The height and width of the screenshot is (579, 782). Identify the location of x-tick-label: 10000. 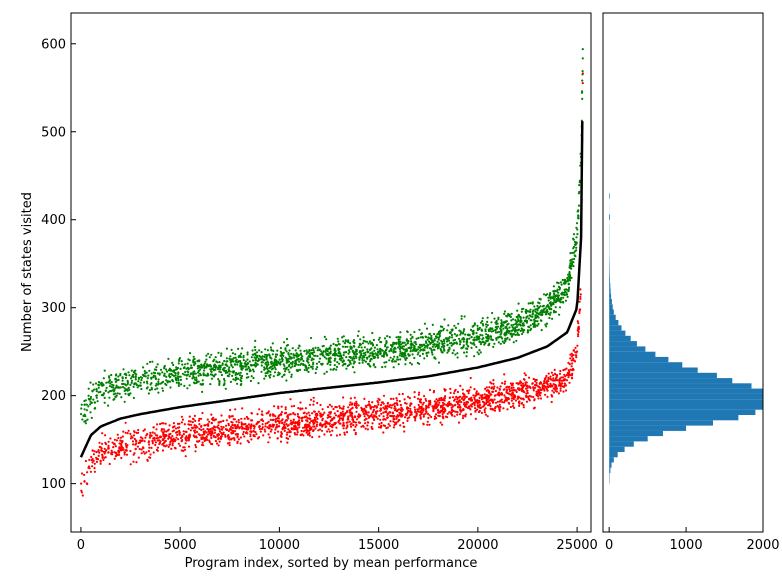
(279, 545).